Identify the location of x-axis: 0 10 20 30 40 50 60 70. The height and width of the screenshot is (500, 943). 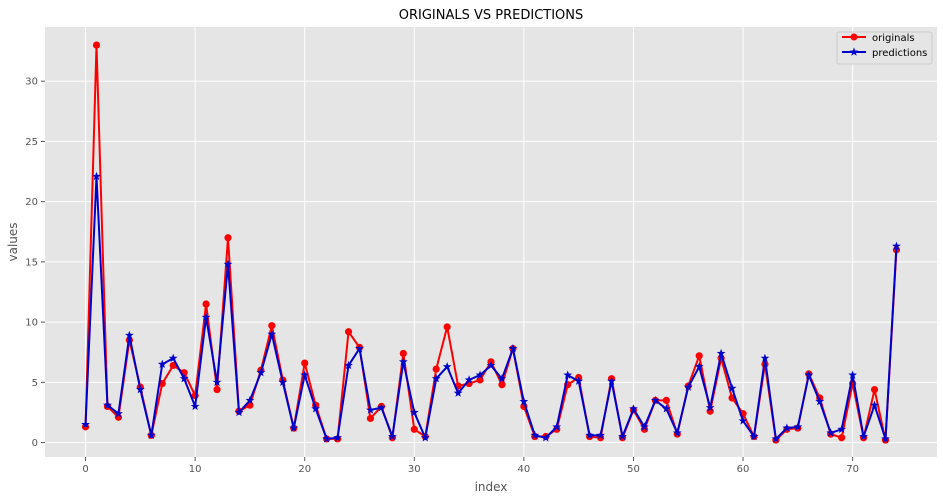
(470, 466).